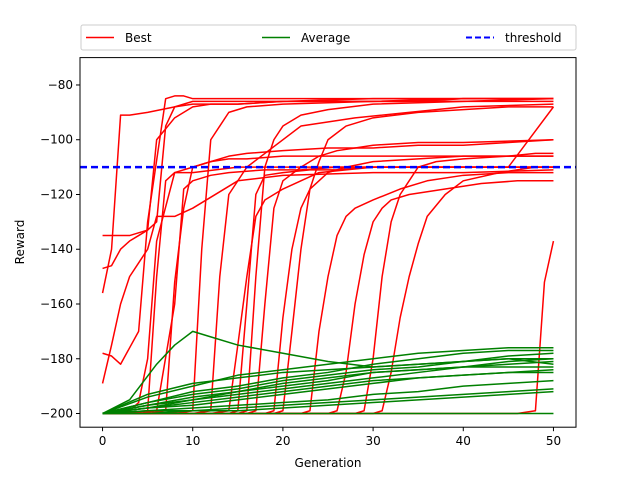 This screenshot has height=480, width=640. I want to click on y-tick-label: −140, so click(56, 249).